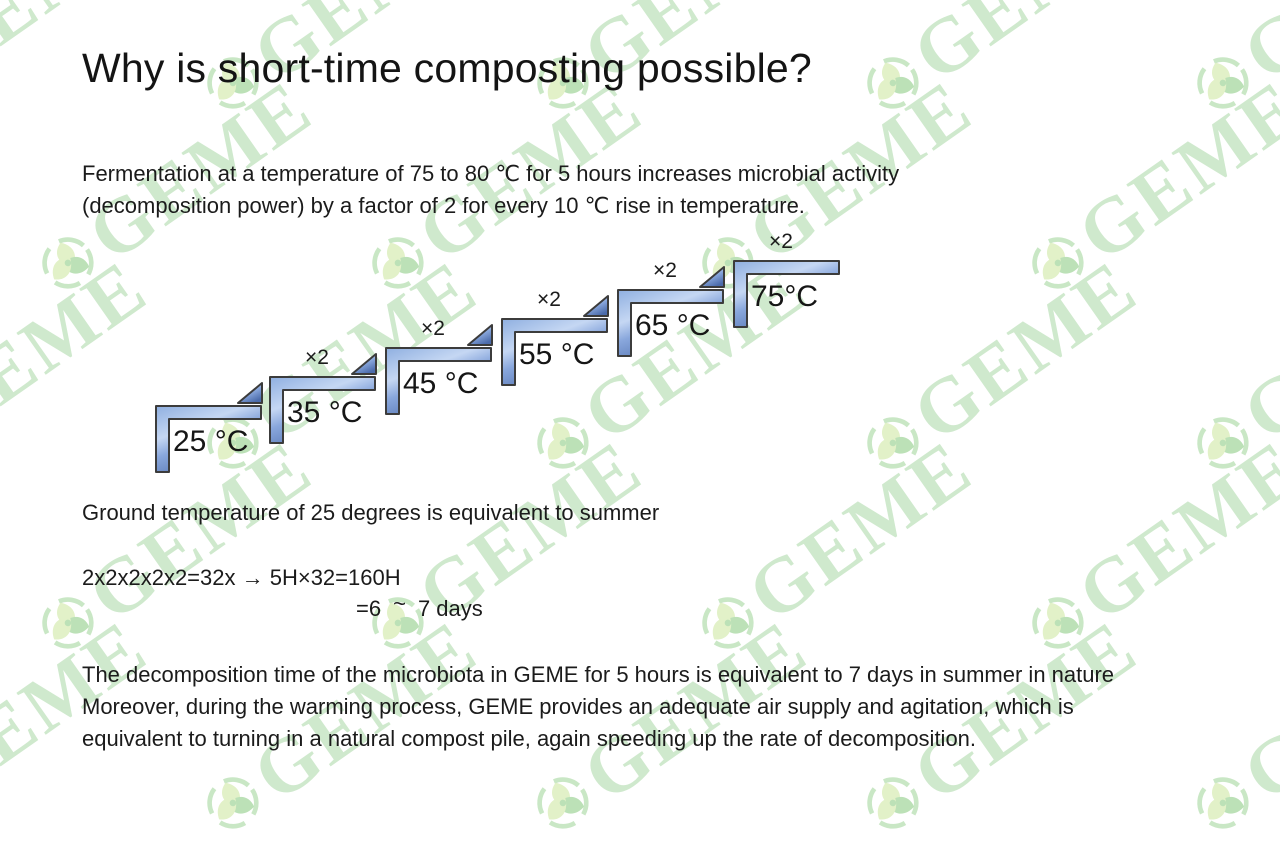 The width and height of the screenshot is (1280, 854). Describe the element at coordinates (785, 296) in the screenshot. I see `step-temperature-label: 75°C` at that location.